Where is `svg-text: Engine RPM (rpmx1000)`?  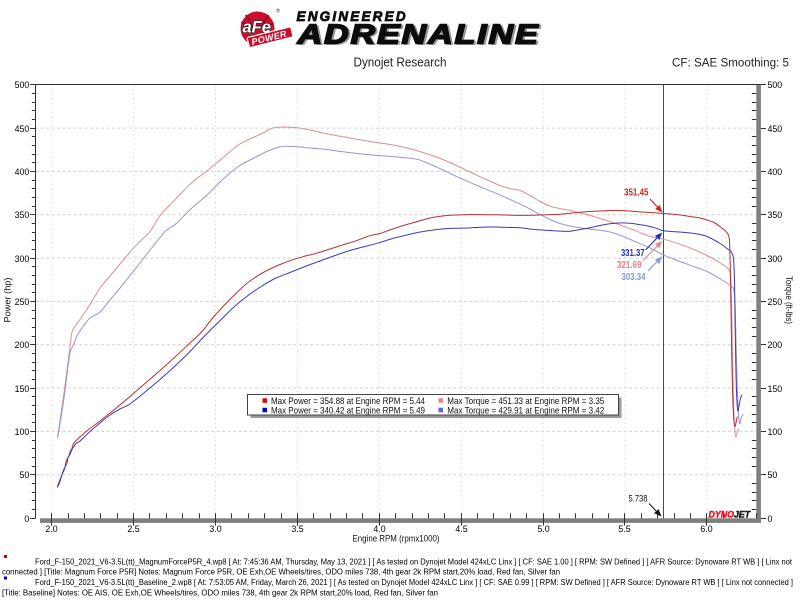 svg-text: Engine RPM (rpmx1000) is located at coordinates (396, 538).